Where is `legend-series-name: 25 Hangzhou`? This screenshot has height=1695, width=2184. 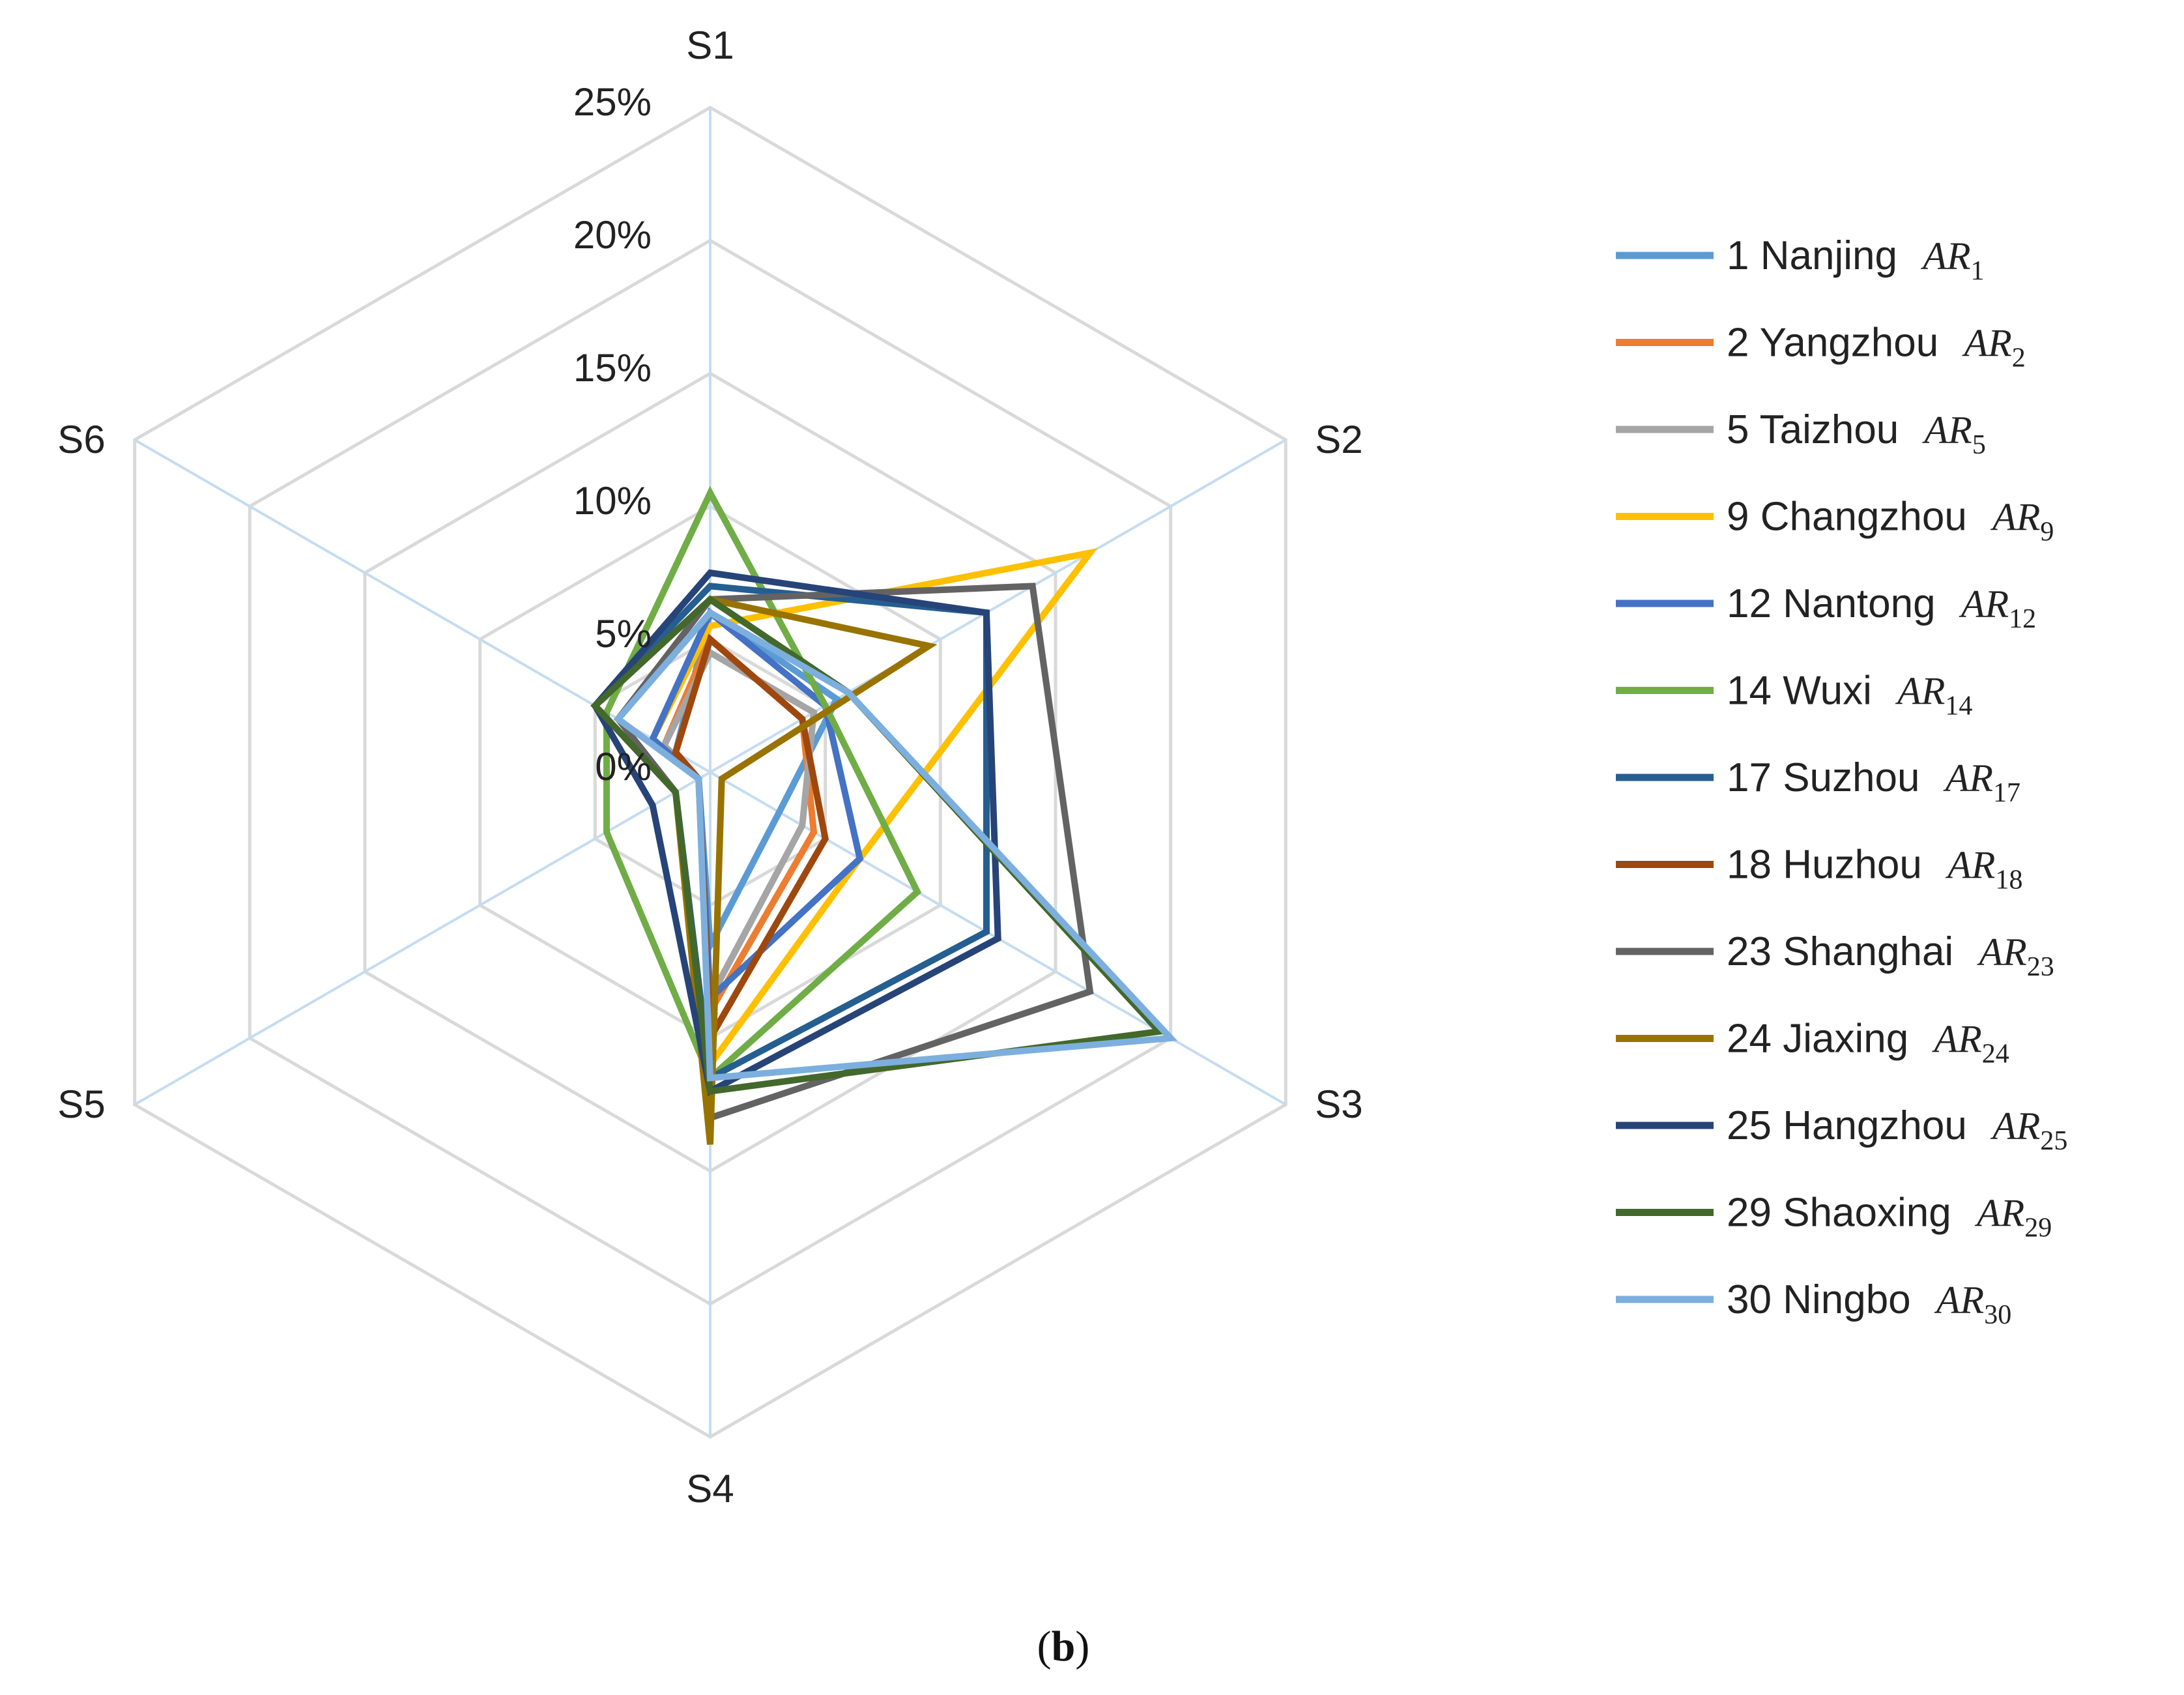 legend-series-name: 25 Hangzhou is located at coordinates (1852, 1126).